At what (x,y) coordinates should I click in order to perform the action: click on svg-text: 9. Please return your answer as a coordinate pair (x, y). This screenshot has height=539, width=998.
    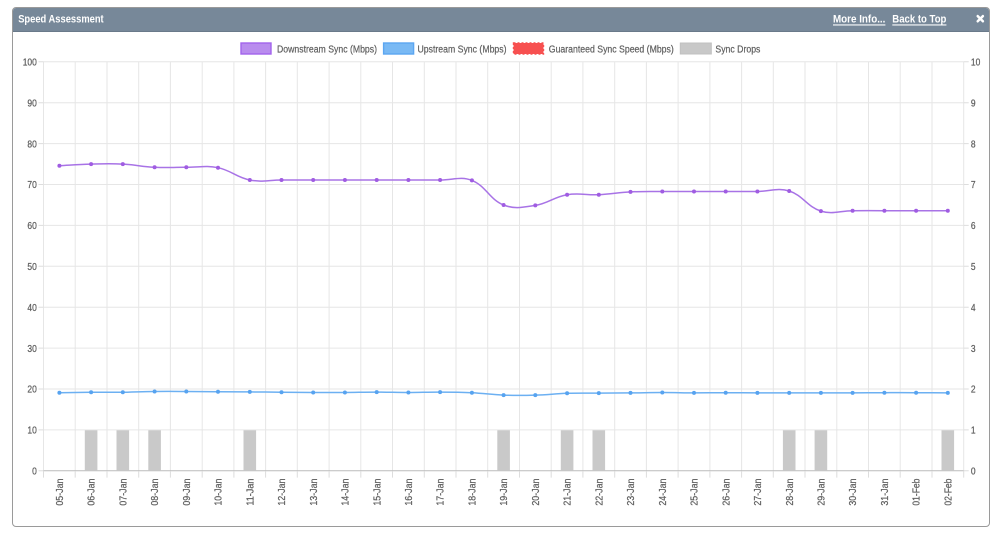
    Looking at the image, I should click on (973, 103).